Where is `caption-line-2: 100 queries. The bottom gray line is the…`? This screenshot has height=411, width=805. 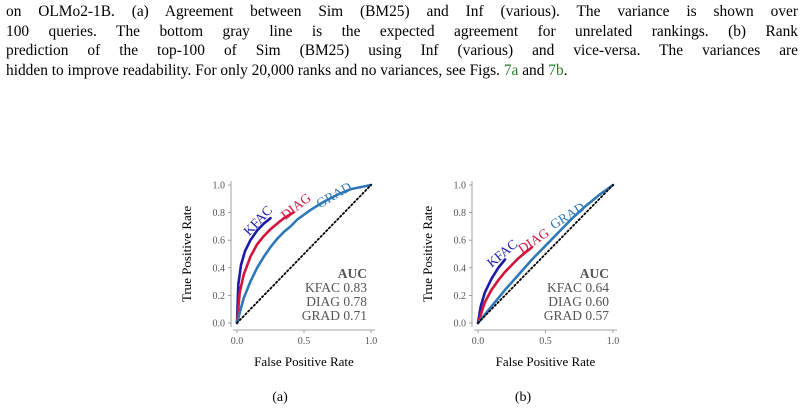
caption-line-2: 100 queries. The bottom gray line is the… is located at coordinates (402, 31).